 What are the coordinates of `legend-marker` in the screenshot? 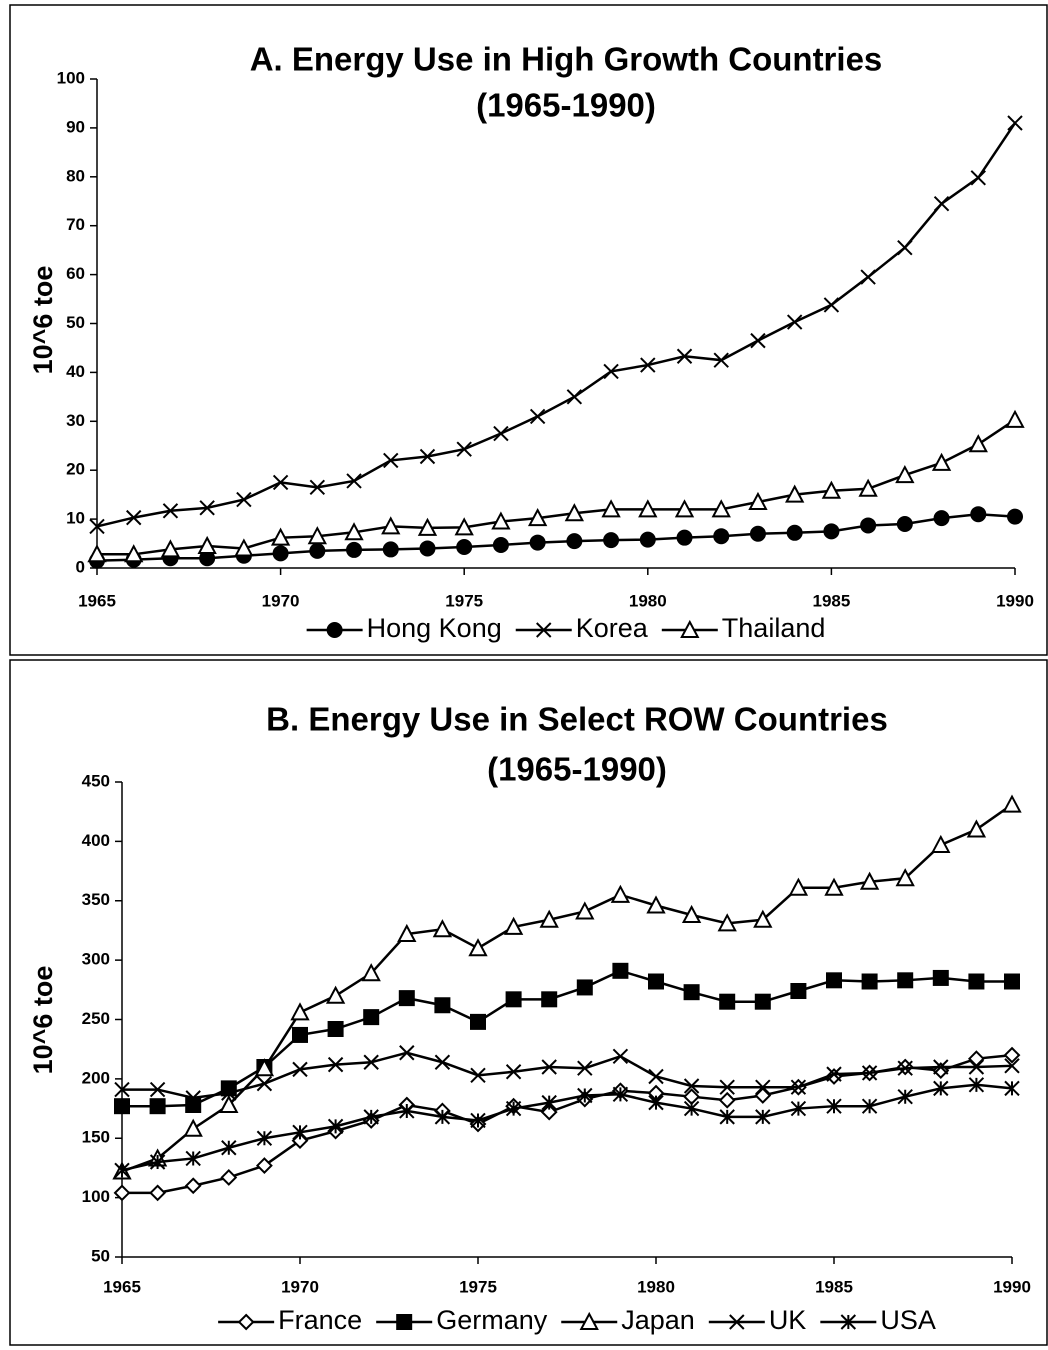 It's located at (544, 630).